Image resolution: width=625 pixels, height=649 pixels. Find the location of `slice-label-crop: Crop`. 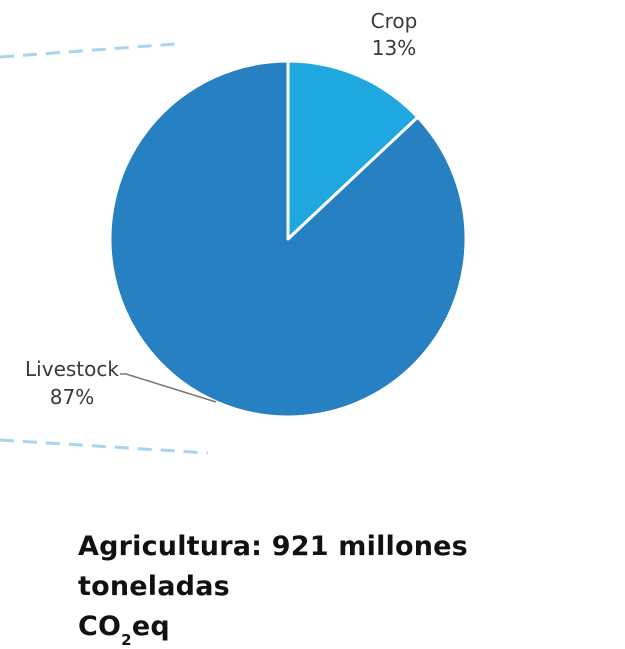

slice-label-crop: Crop is located at coordinates (394, 21).